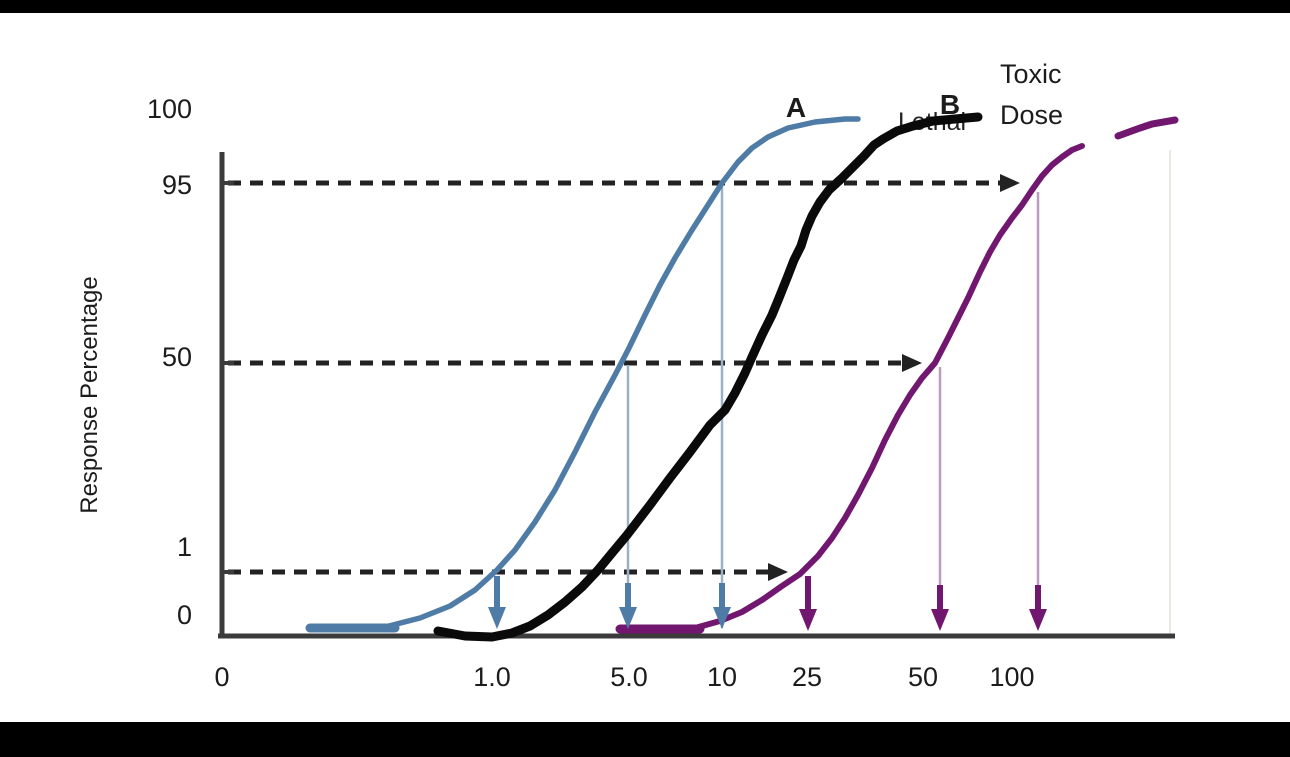 The height and width of the screenshot is (757, 1290). Describe the element at coordinates (1031, 74) in the screenshot. I see `toxic-dose-label-line1: Toxic` at that location.